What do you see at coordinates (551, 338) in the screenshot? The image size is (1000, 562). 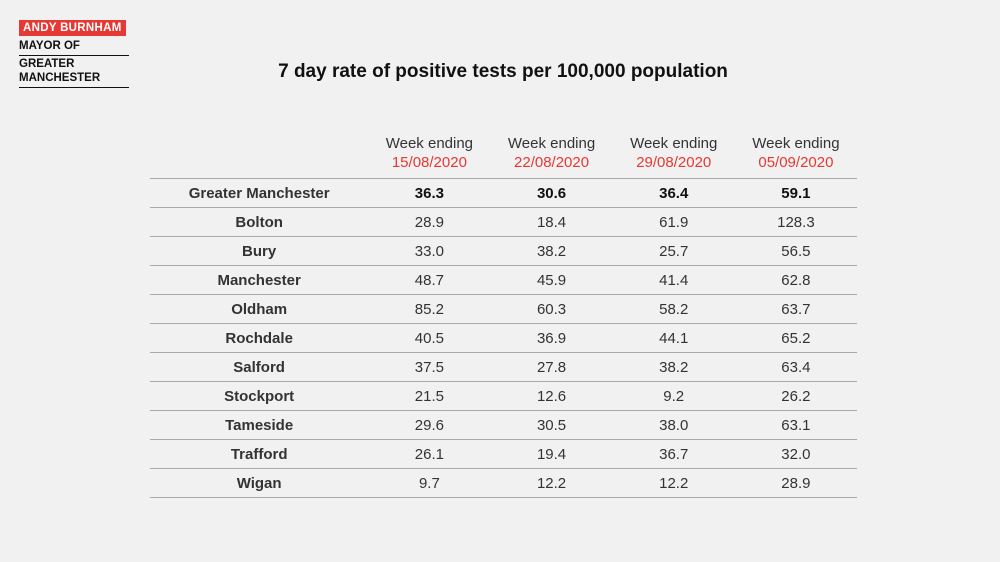 I see `rate-value: 36.9` at bounding box center [551, 338].